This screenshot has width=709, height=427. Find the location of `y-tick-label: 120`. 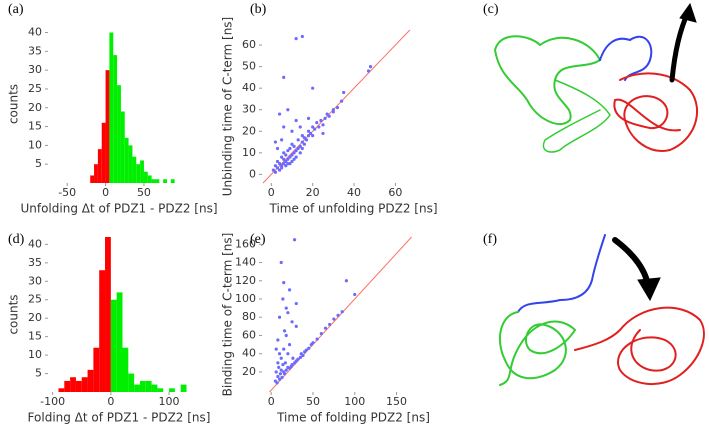

y-tick-label: 120 is located at coordinates (245, 280).